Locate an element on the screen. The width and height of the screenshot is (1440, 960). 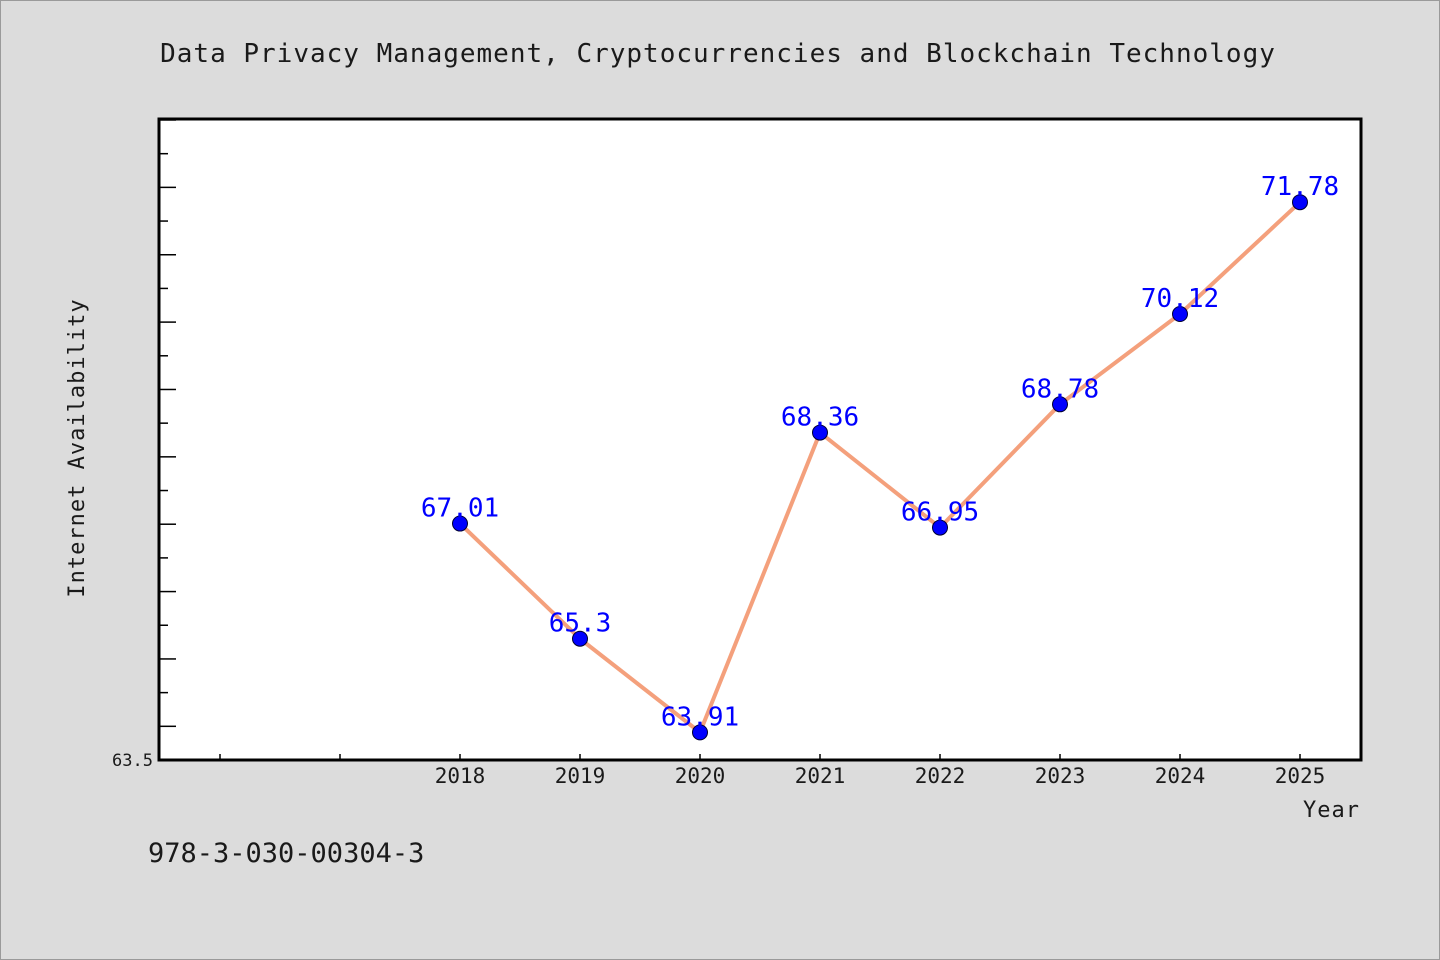
data-label: 68.78 is located at coordinates (1060, 389).